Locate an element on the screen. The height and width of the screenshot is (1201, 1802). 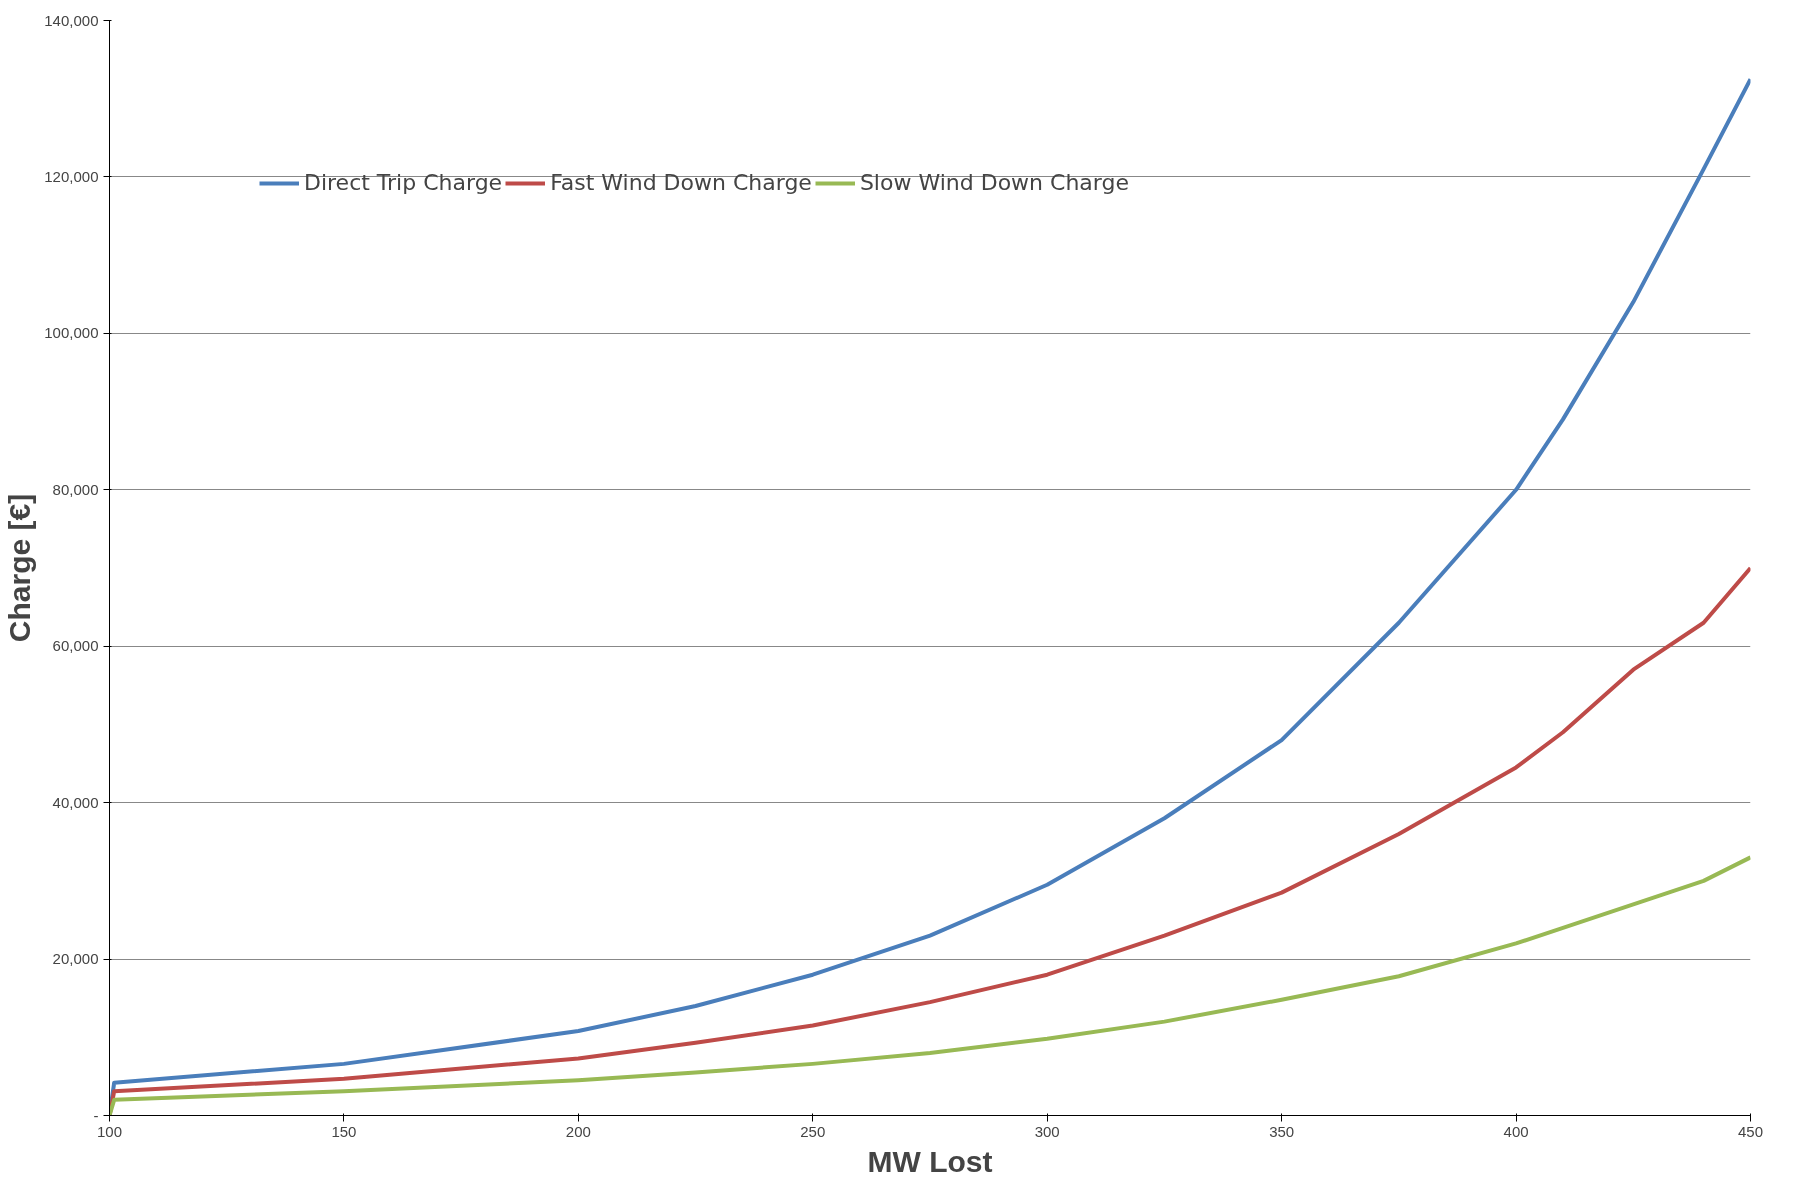
x-tick-label: 250 is located at coordinates (813, 1131).